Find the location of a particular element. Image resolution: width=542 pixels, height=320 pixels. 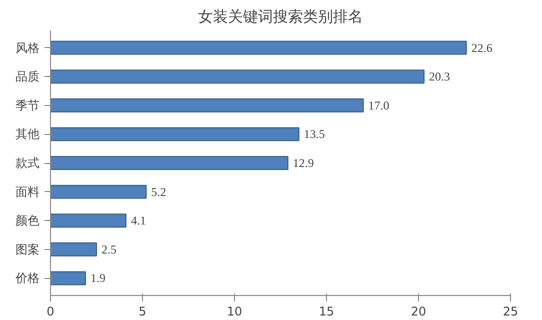

y-tick-label: 风格 is located at coordinates (28, 47).